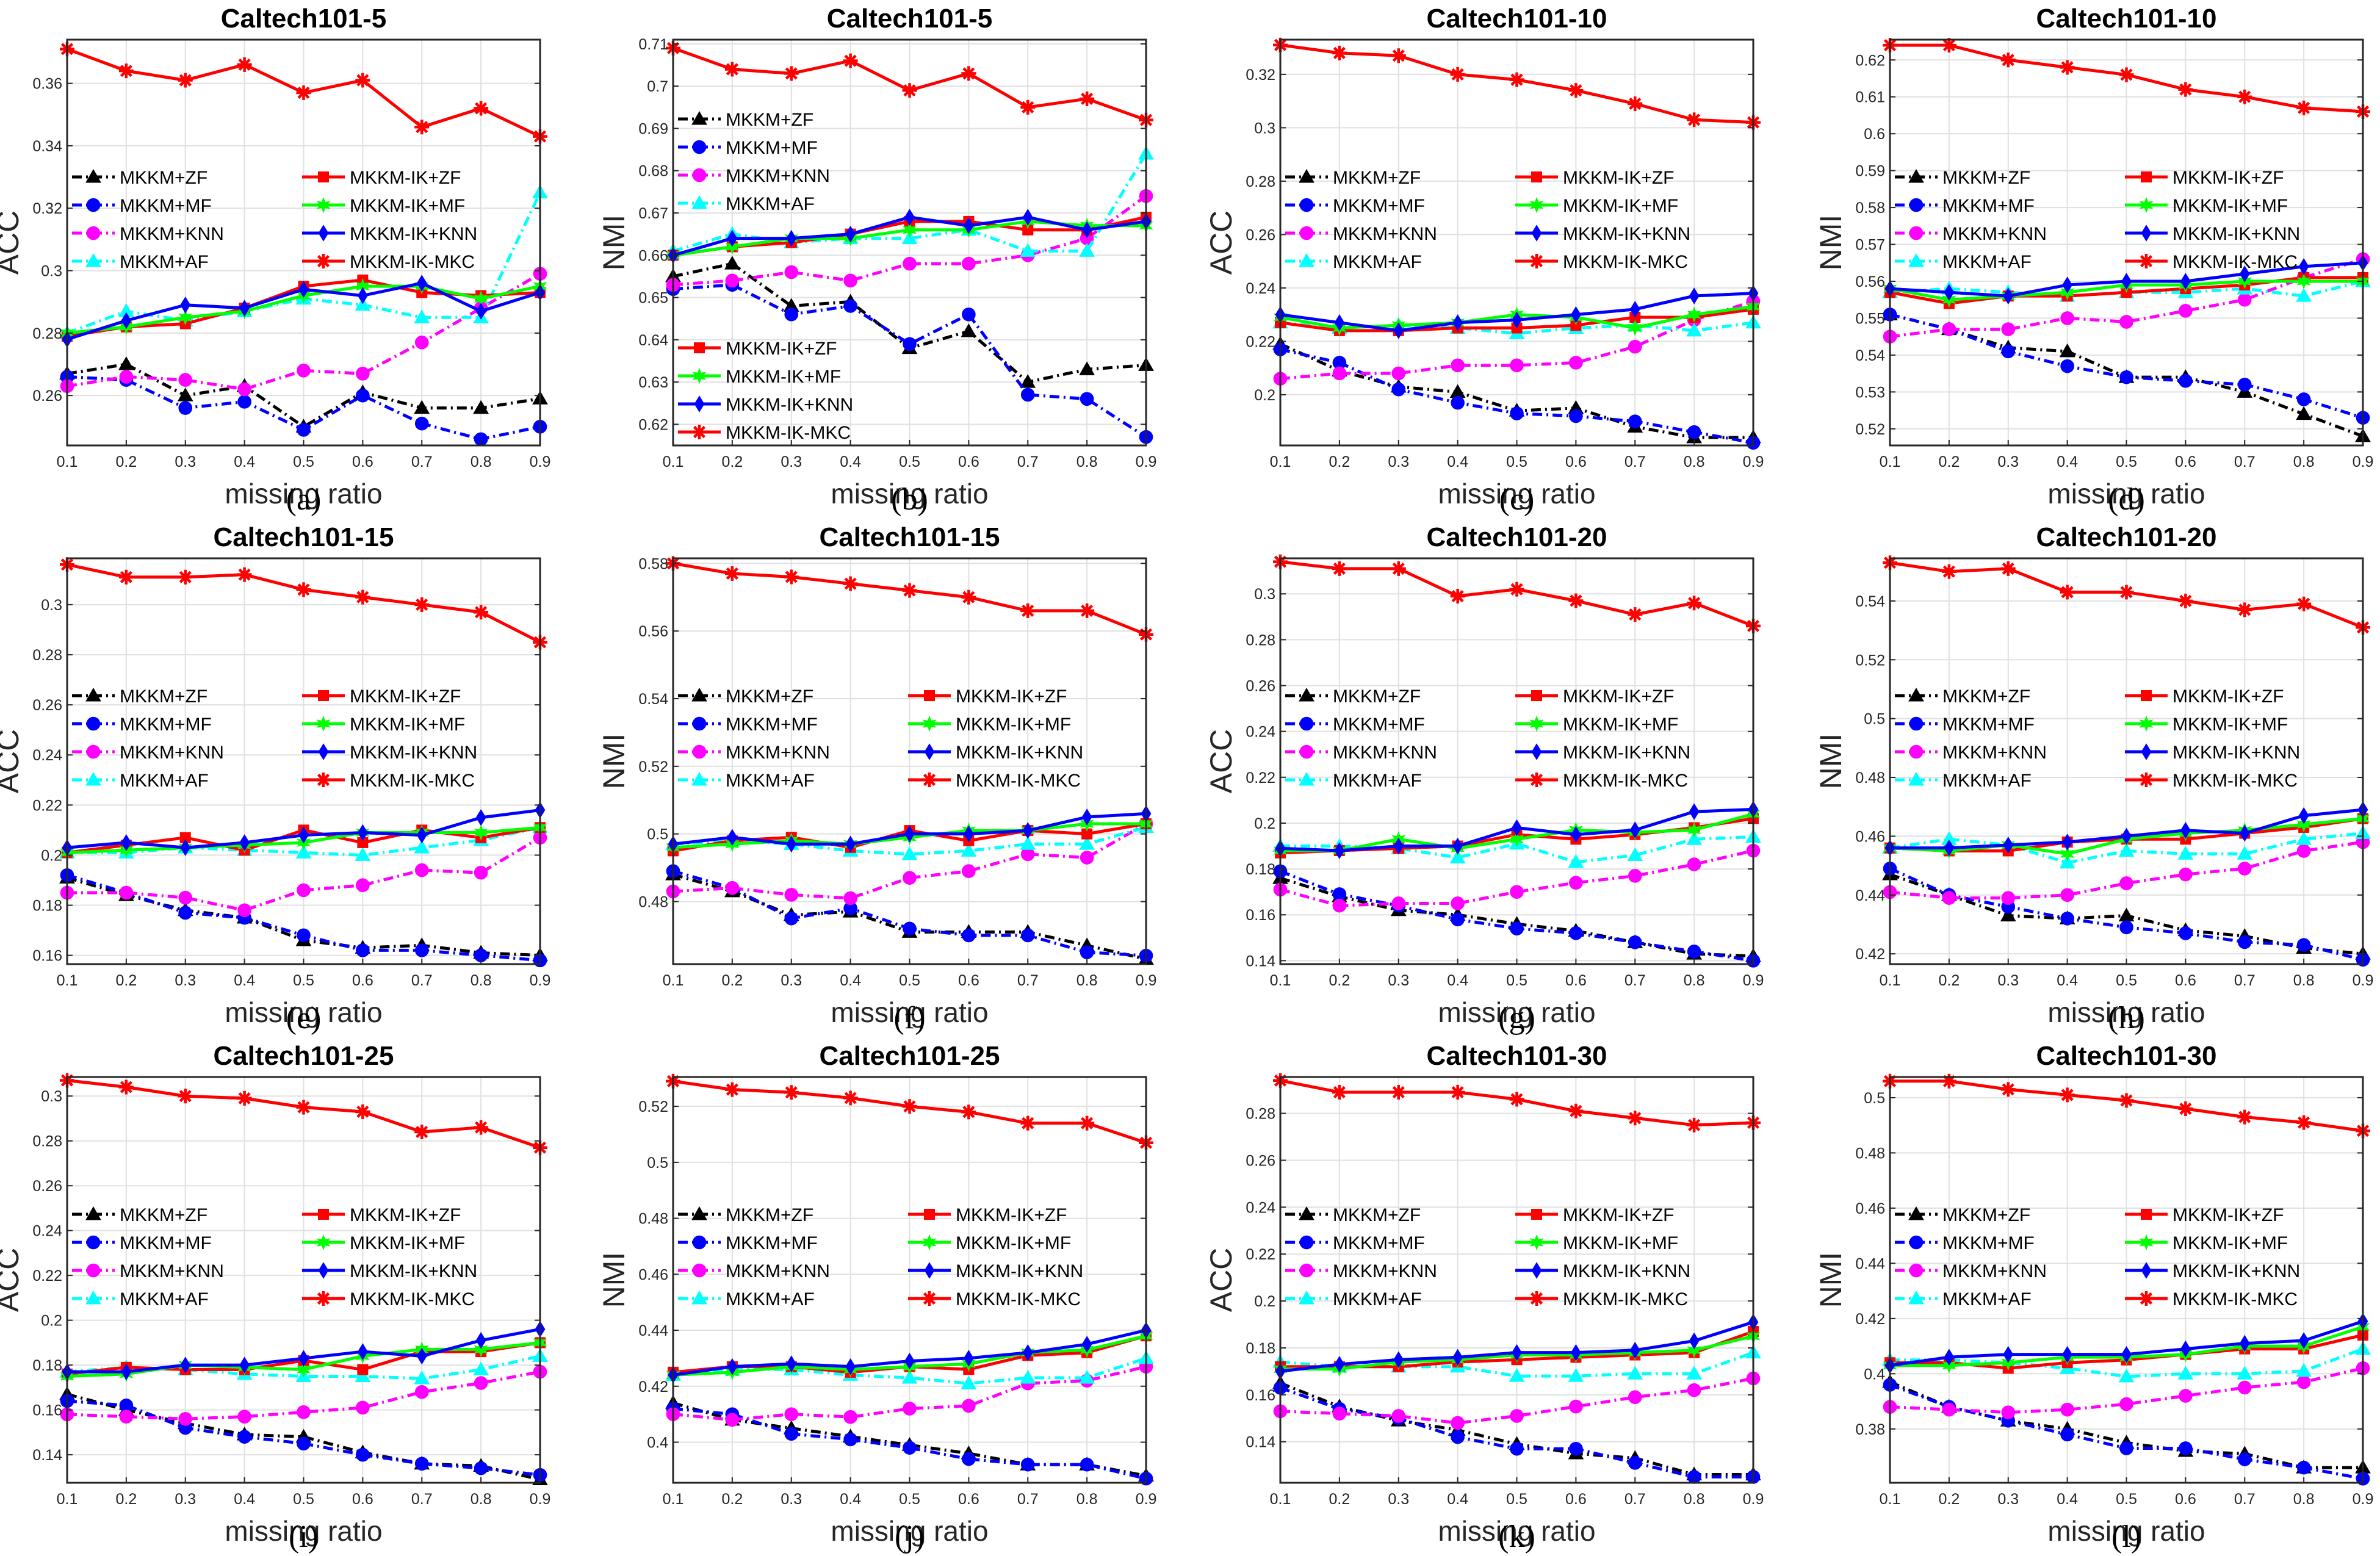 This screenshot has height=1556, width=2380. I want to click on legend-item: MKKM-IK+MF, so click(2206, 1243).